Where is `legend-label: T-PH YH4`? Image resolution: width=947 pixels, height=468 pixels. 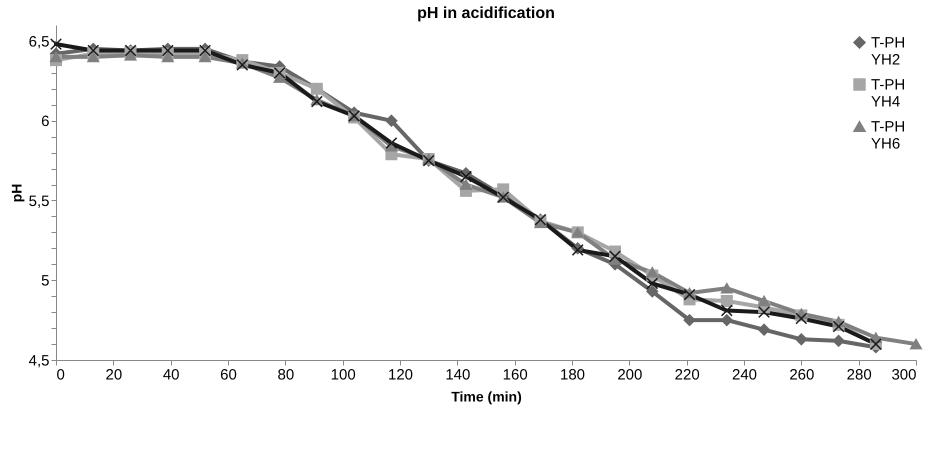
legend-label: T-PH YH4 is located at coordinates (888, 93).